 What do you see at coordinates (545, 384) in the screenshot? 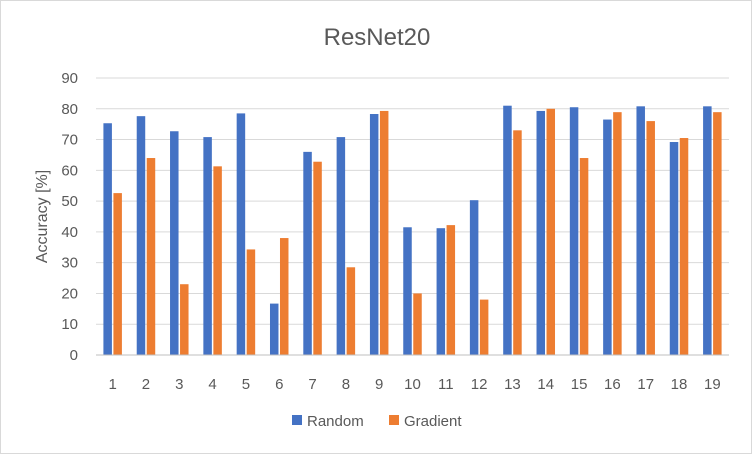
I see `x-tick-label: 14` at bounding box center [545, 384].